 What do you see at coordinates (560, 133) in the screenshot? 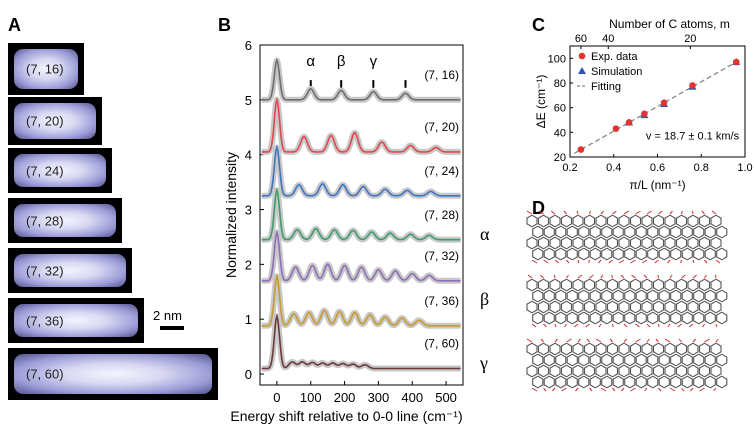
I see `y-tick-label: 40` at bounding box center [560, 133].